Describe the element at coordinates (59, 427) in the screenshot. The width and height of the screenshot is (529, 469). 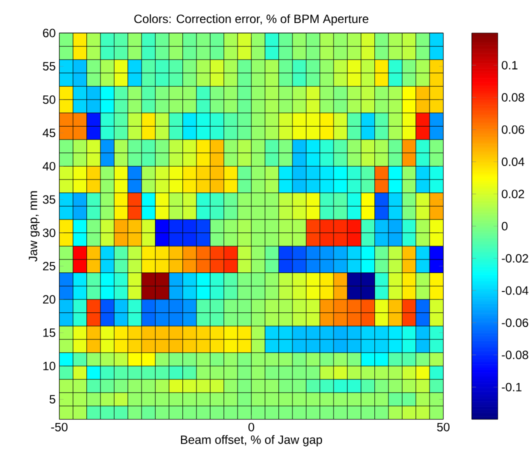
I see `x-tick-label: -50` at that location.